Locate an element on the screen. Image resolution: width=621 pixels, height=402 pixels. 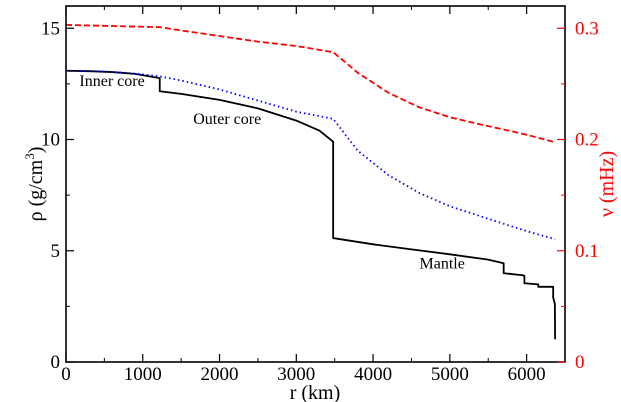
annotation-inner-core: Inner core is located at coordinates (111, 81).